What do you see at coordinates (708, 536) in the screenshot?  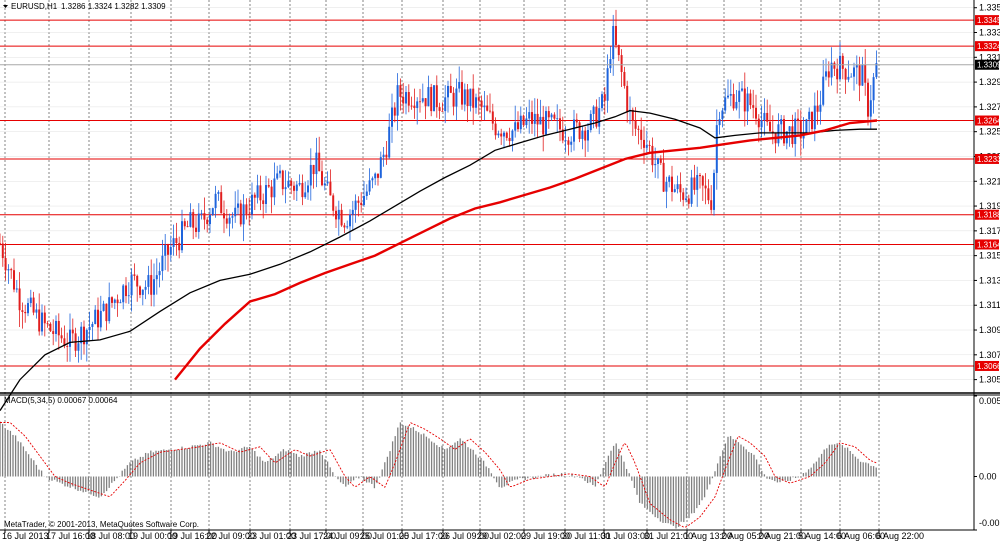 I see `time-tick-label: 1 Aug 13:00` at bounding box center [708, 536].